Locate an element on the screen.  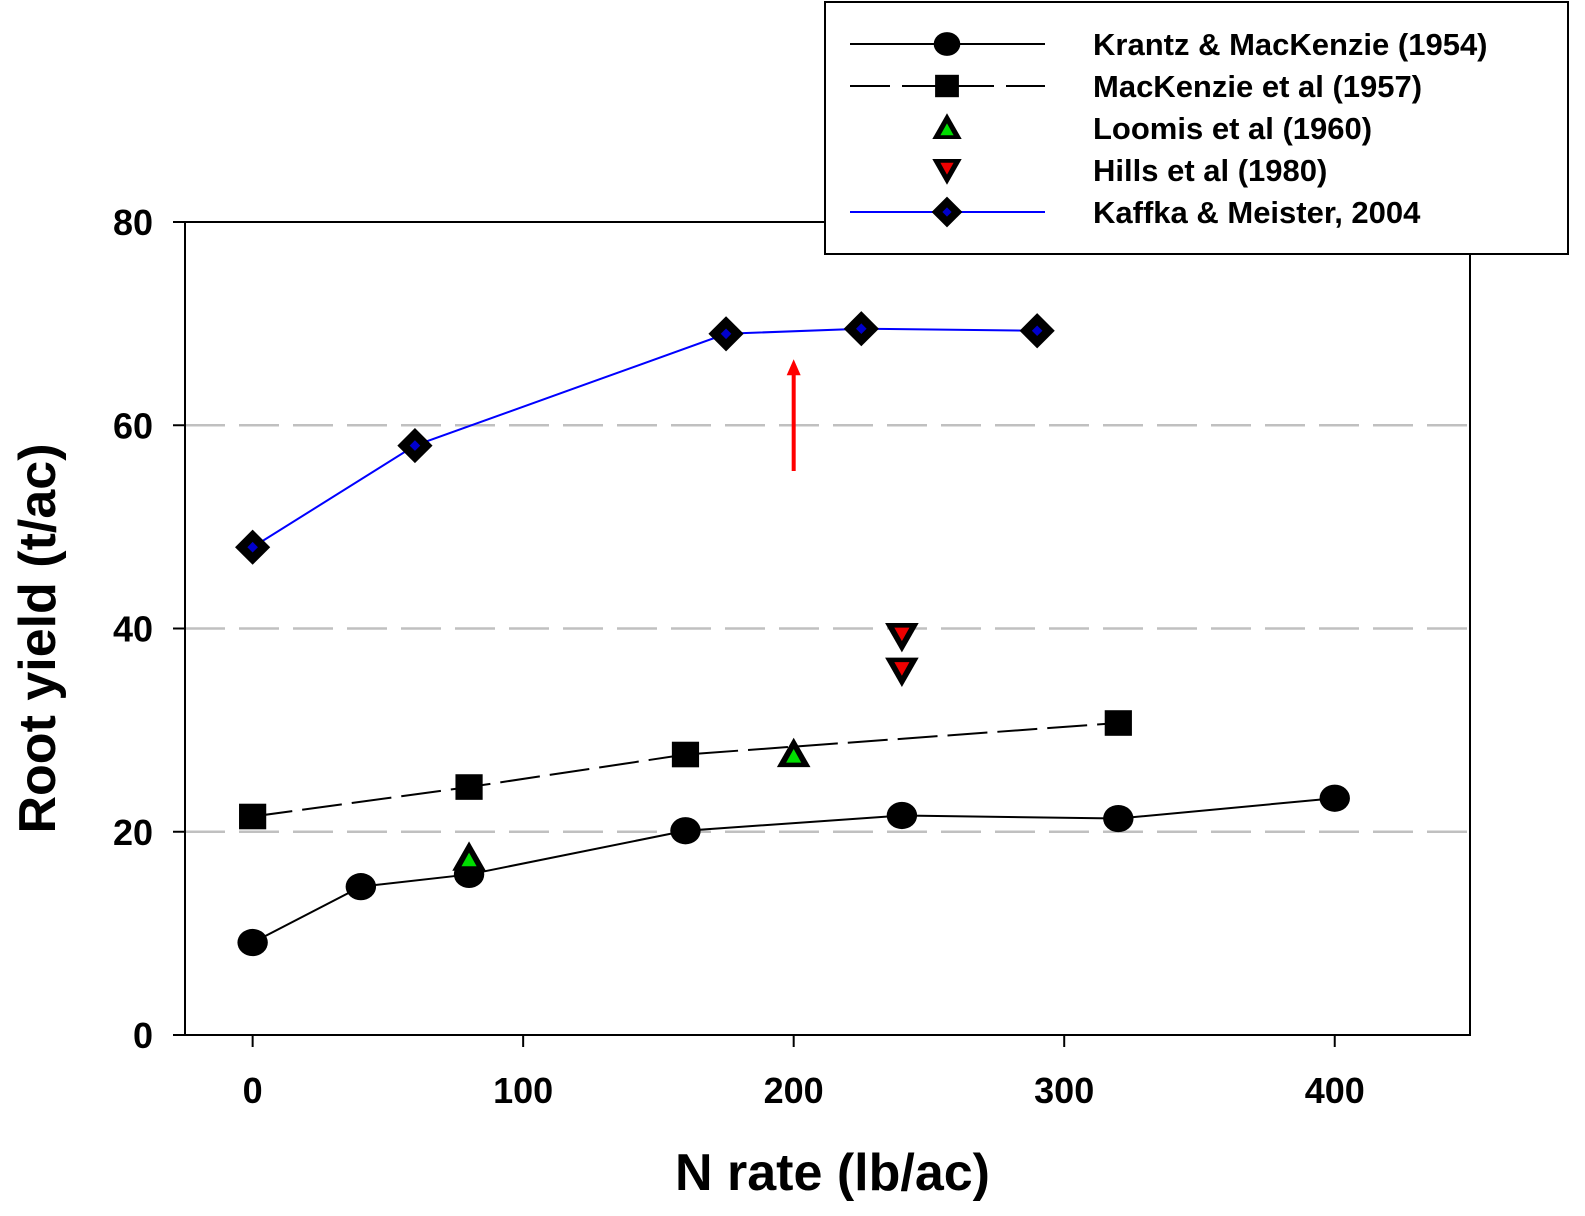
legend-label: Hills et al (1980) is located at coordinates (1210, 170).